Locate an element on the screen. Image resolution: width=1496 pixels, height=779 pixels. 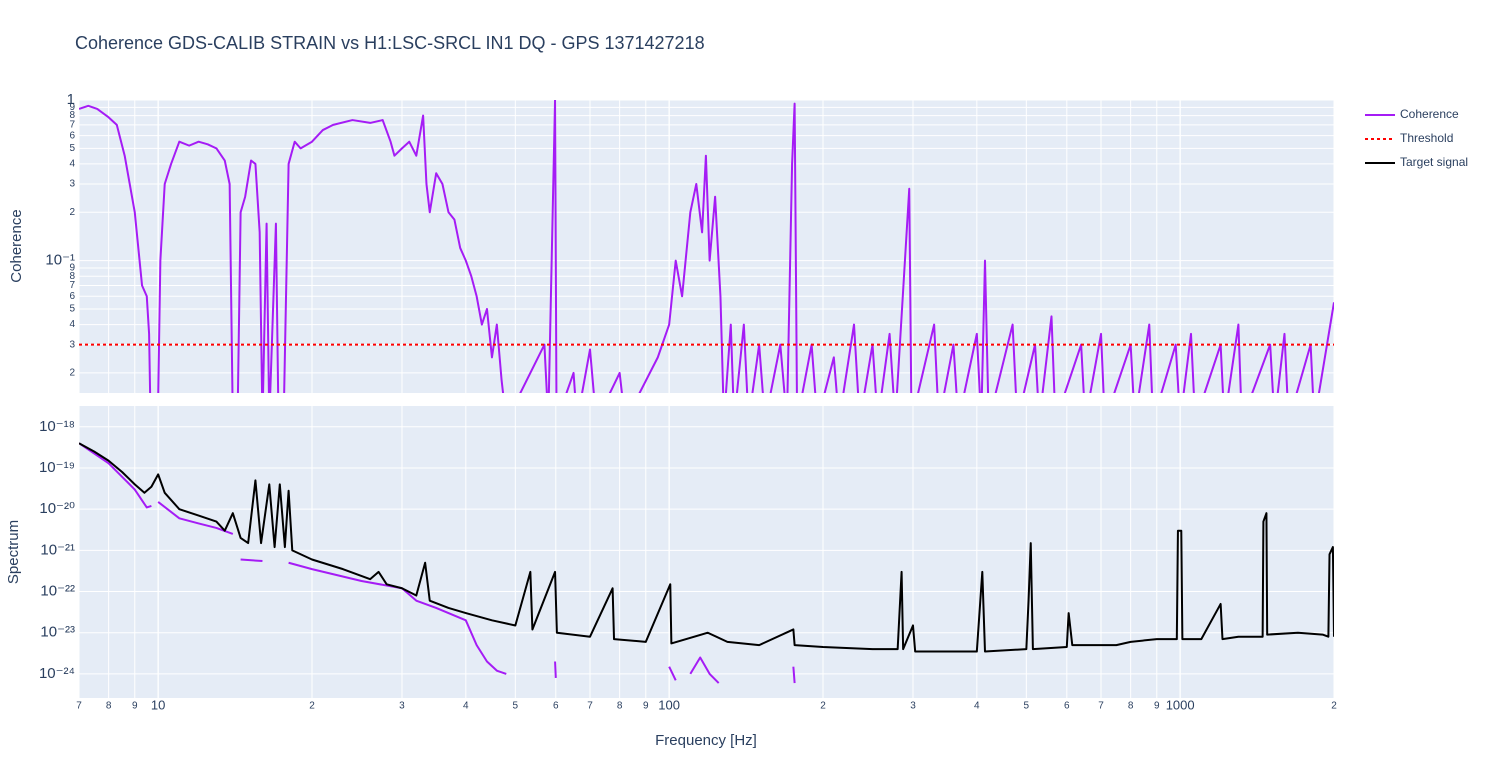
x-tick-label: 10 is located at coordinates (158, 704).